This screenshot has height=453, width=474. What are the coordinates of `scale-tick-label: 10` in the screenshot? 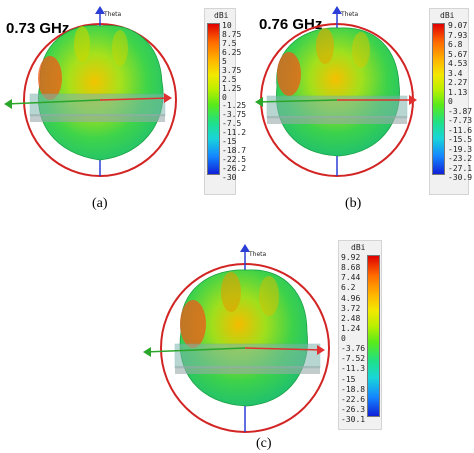 It's located at (227, 25).